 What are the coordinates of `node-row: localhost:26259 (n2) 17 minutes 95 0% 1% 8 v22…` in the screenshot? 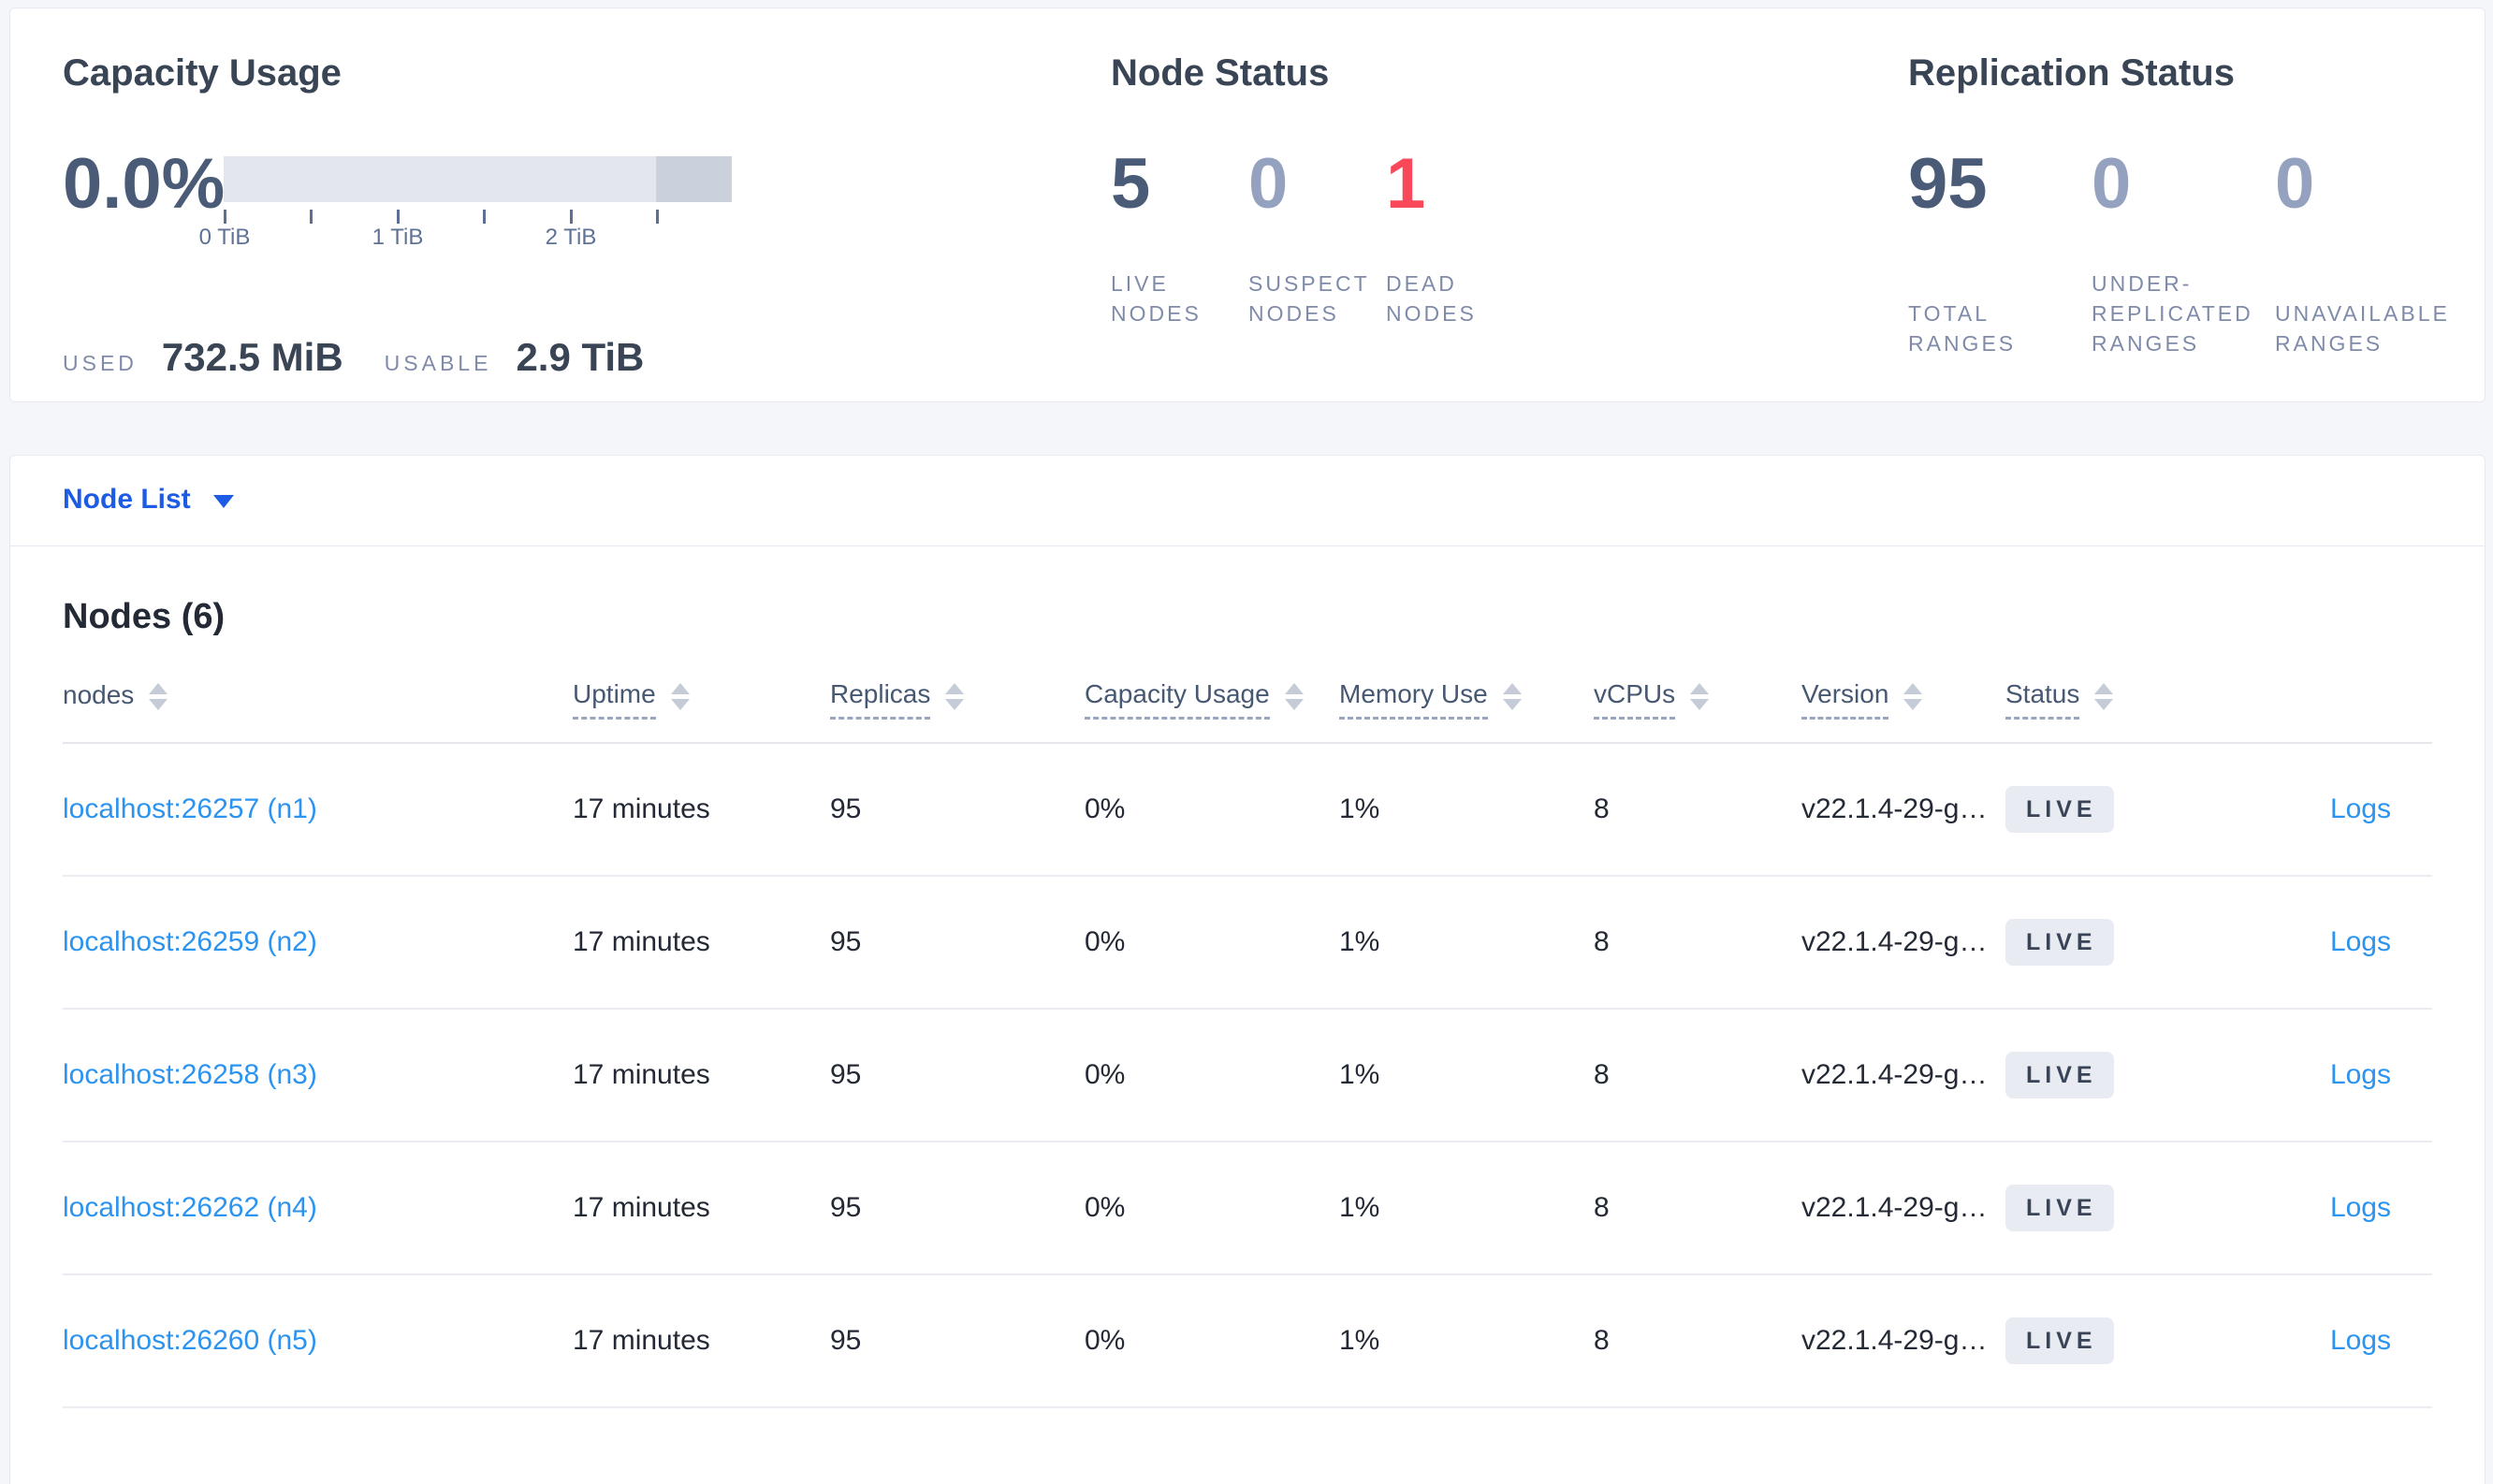 It's located at (1248, 943).